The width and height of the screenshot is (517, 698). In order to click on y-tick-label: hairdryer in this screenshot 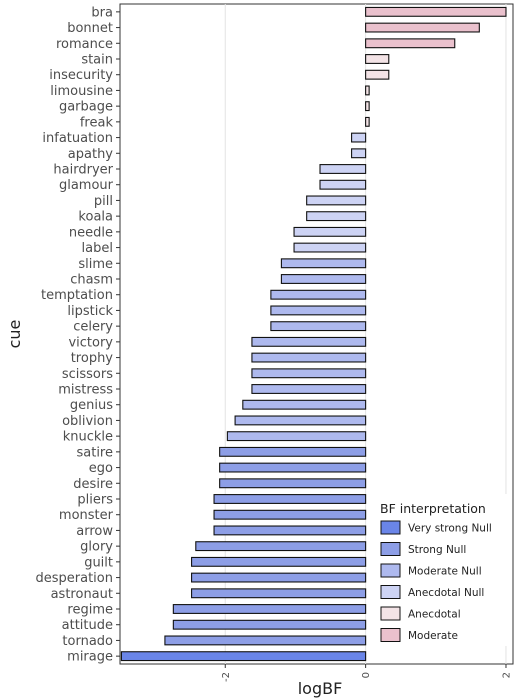, I will do `click(83, 170)`.